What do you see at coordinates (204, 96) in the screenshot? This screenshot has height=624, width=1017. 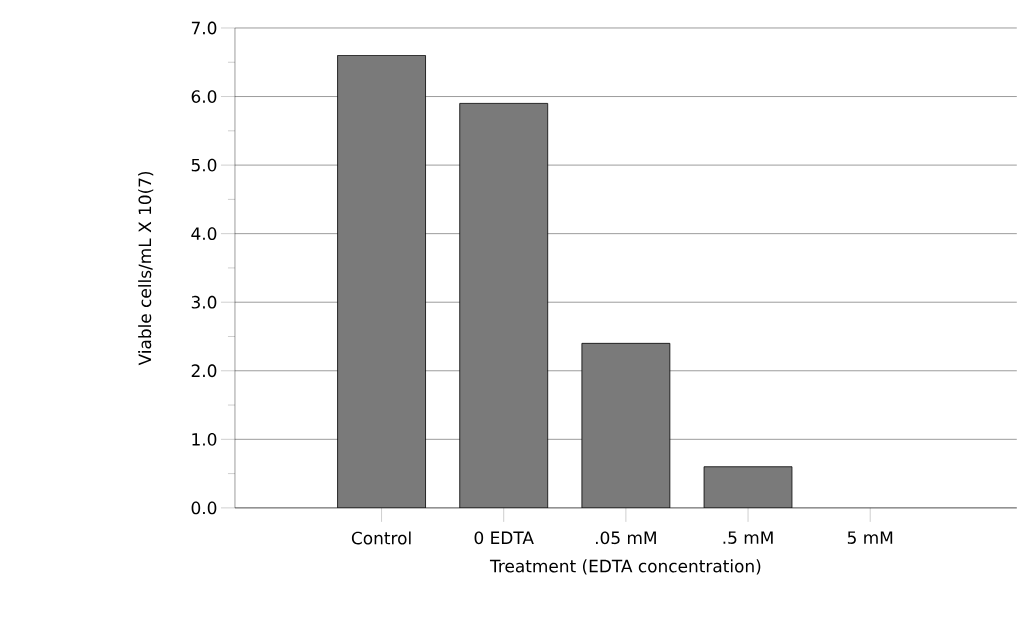 I see `y-tick-label: 6.0` at bounding box center [204, 96].